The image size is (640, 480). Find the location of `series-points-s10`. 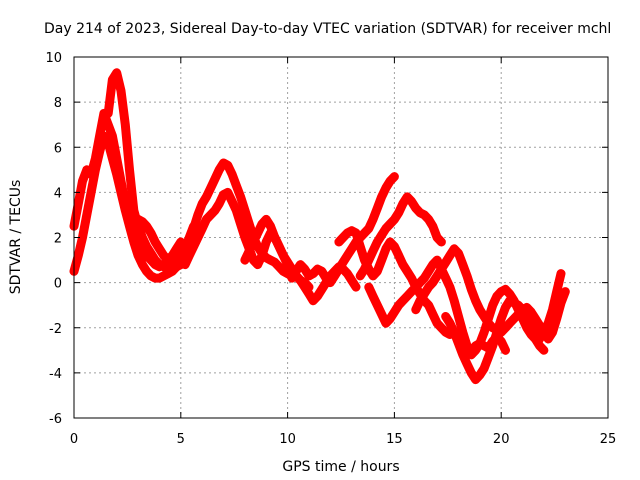

series-points-s10 is located at coordinates (456, 307).